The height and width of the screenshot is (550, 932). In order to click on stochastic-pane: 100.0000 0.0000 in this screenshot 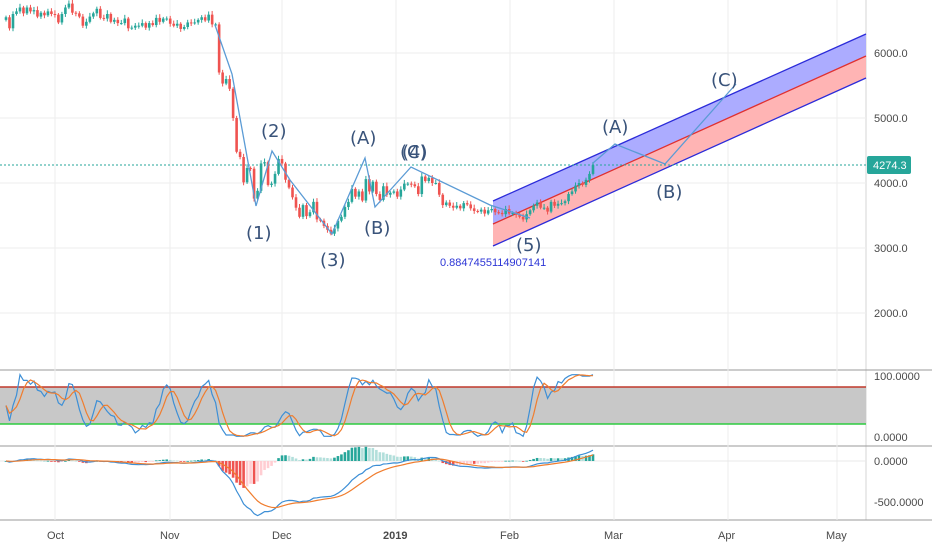, I will do `click(460, 407)`.